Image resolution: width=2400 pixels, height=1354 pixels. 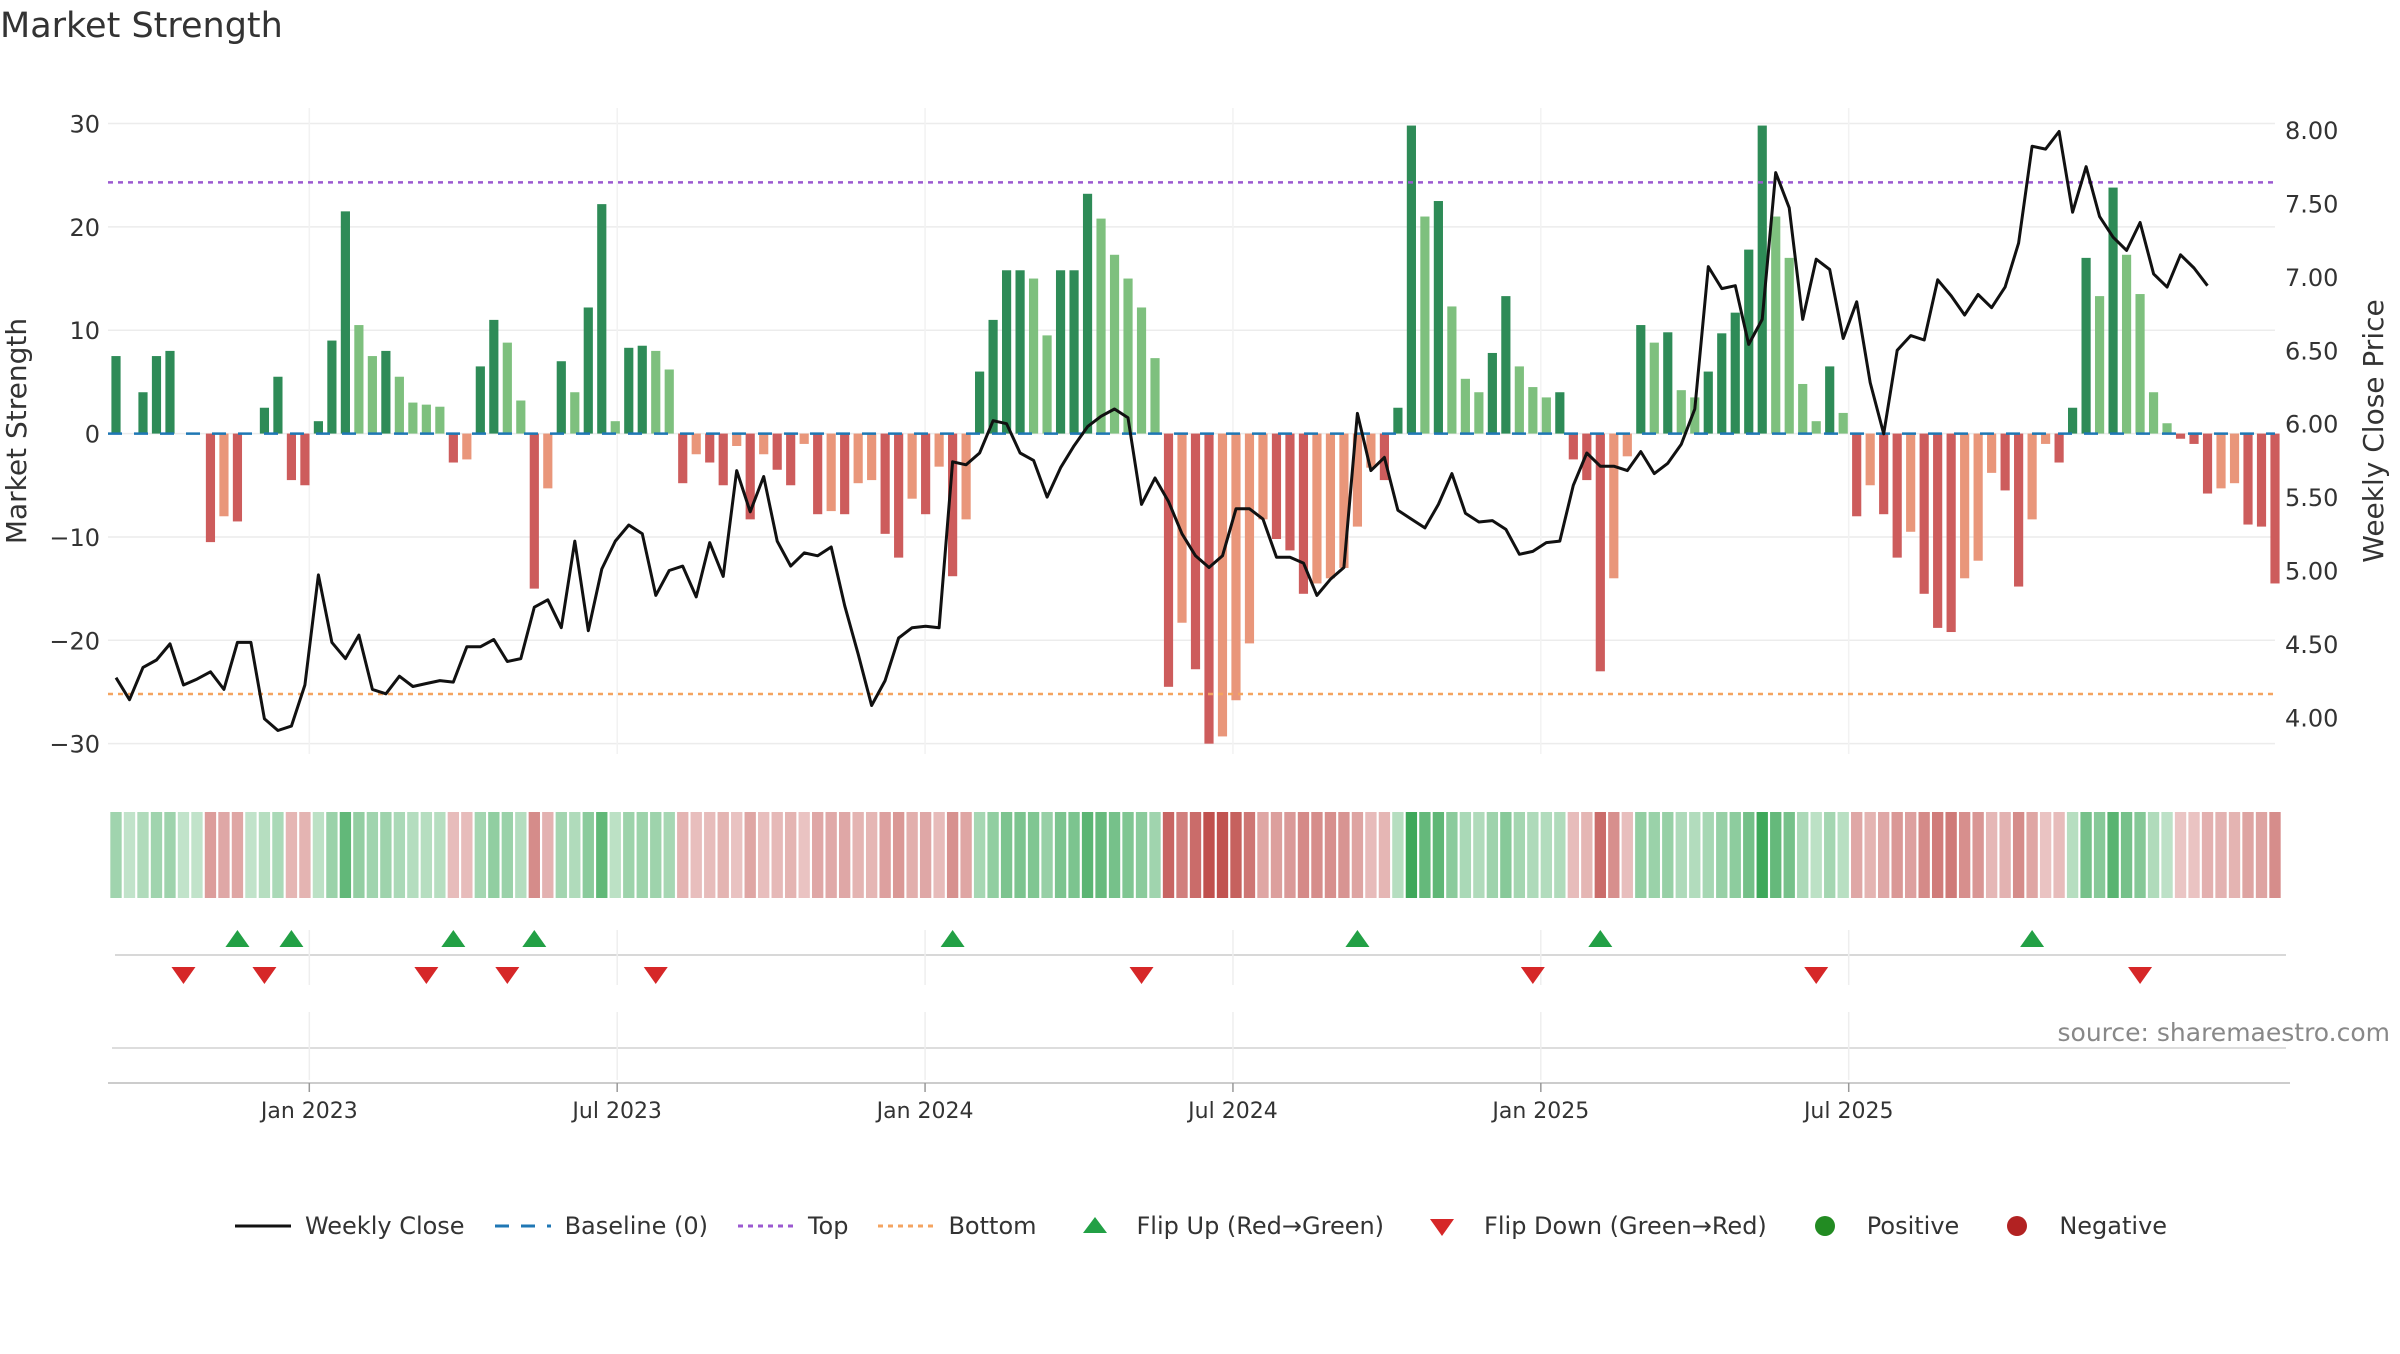 I want to click on chart-title: Market Strength, so click(x=141, y=26).